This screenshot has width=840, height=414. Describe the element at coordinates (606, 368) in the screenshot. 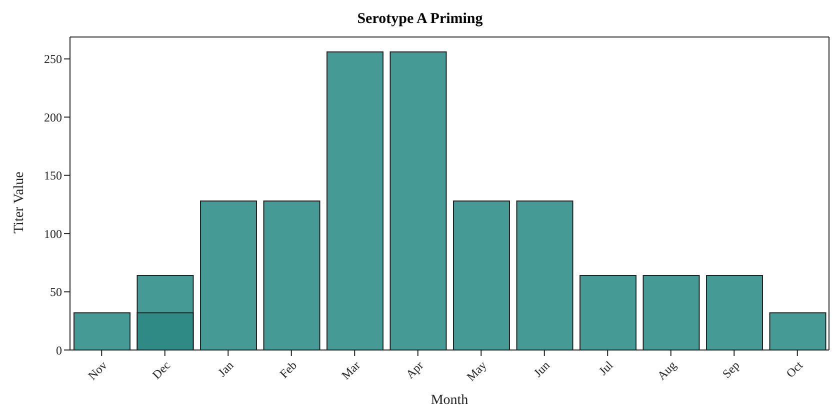

I see `x-tick-label: Jul` at that location.